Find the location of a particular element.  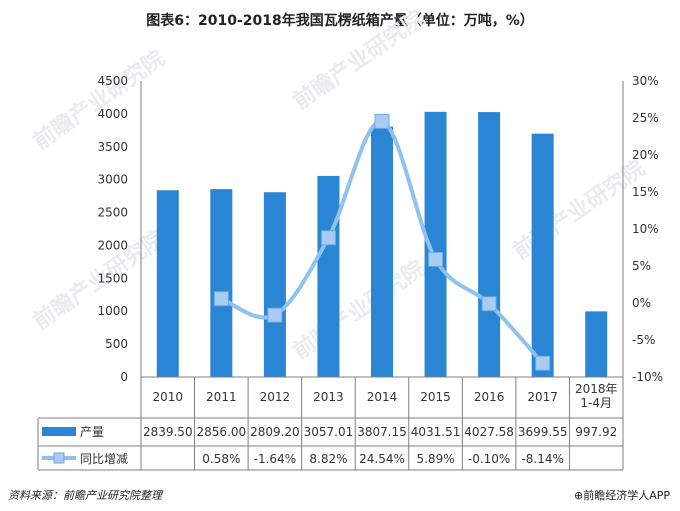

bar-value-label: 3699.55 is located at coordinates (543, 432).